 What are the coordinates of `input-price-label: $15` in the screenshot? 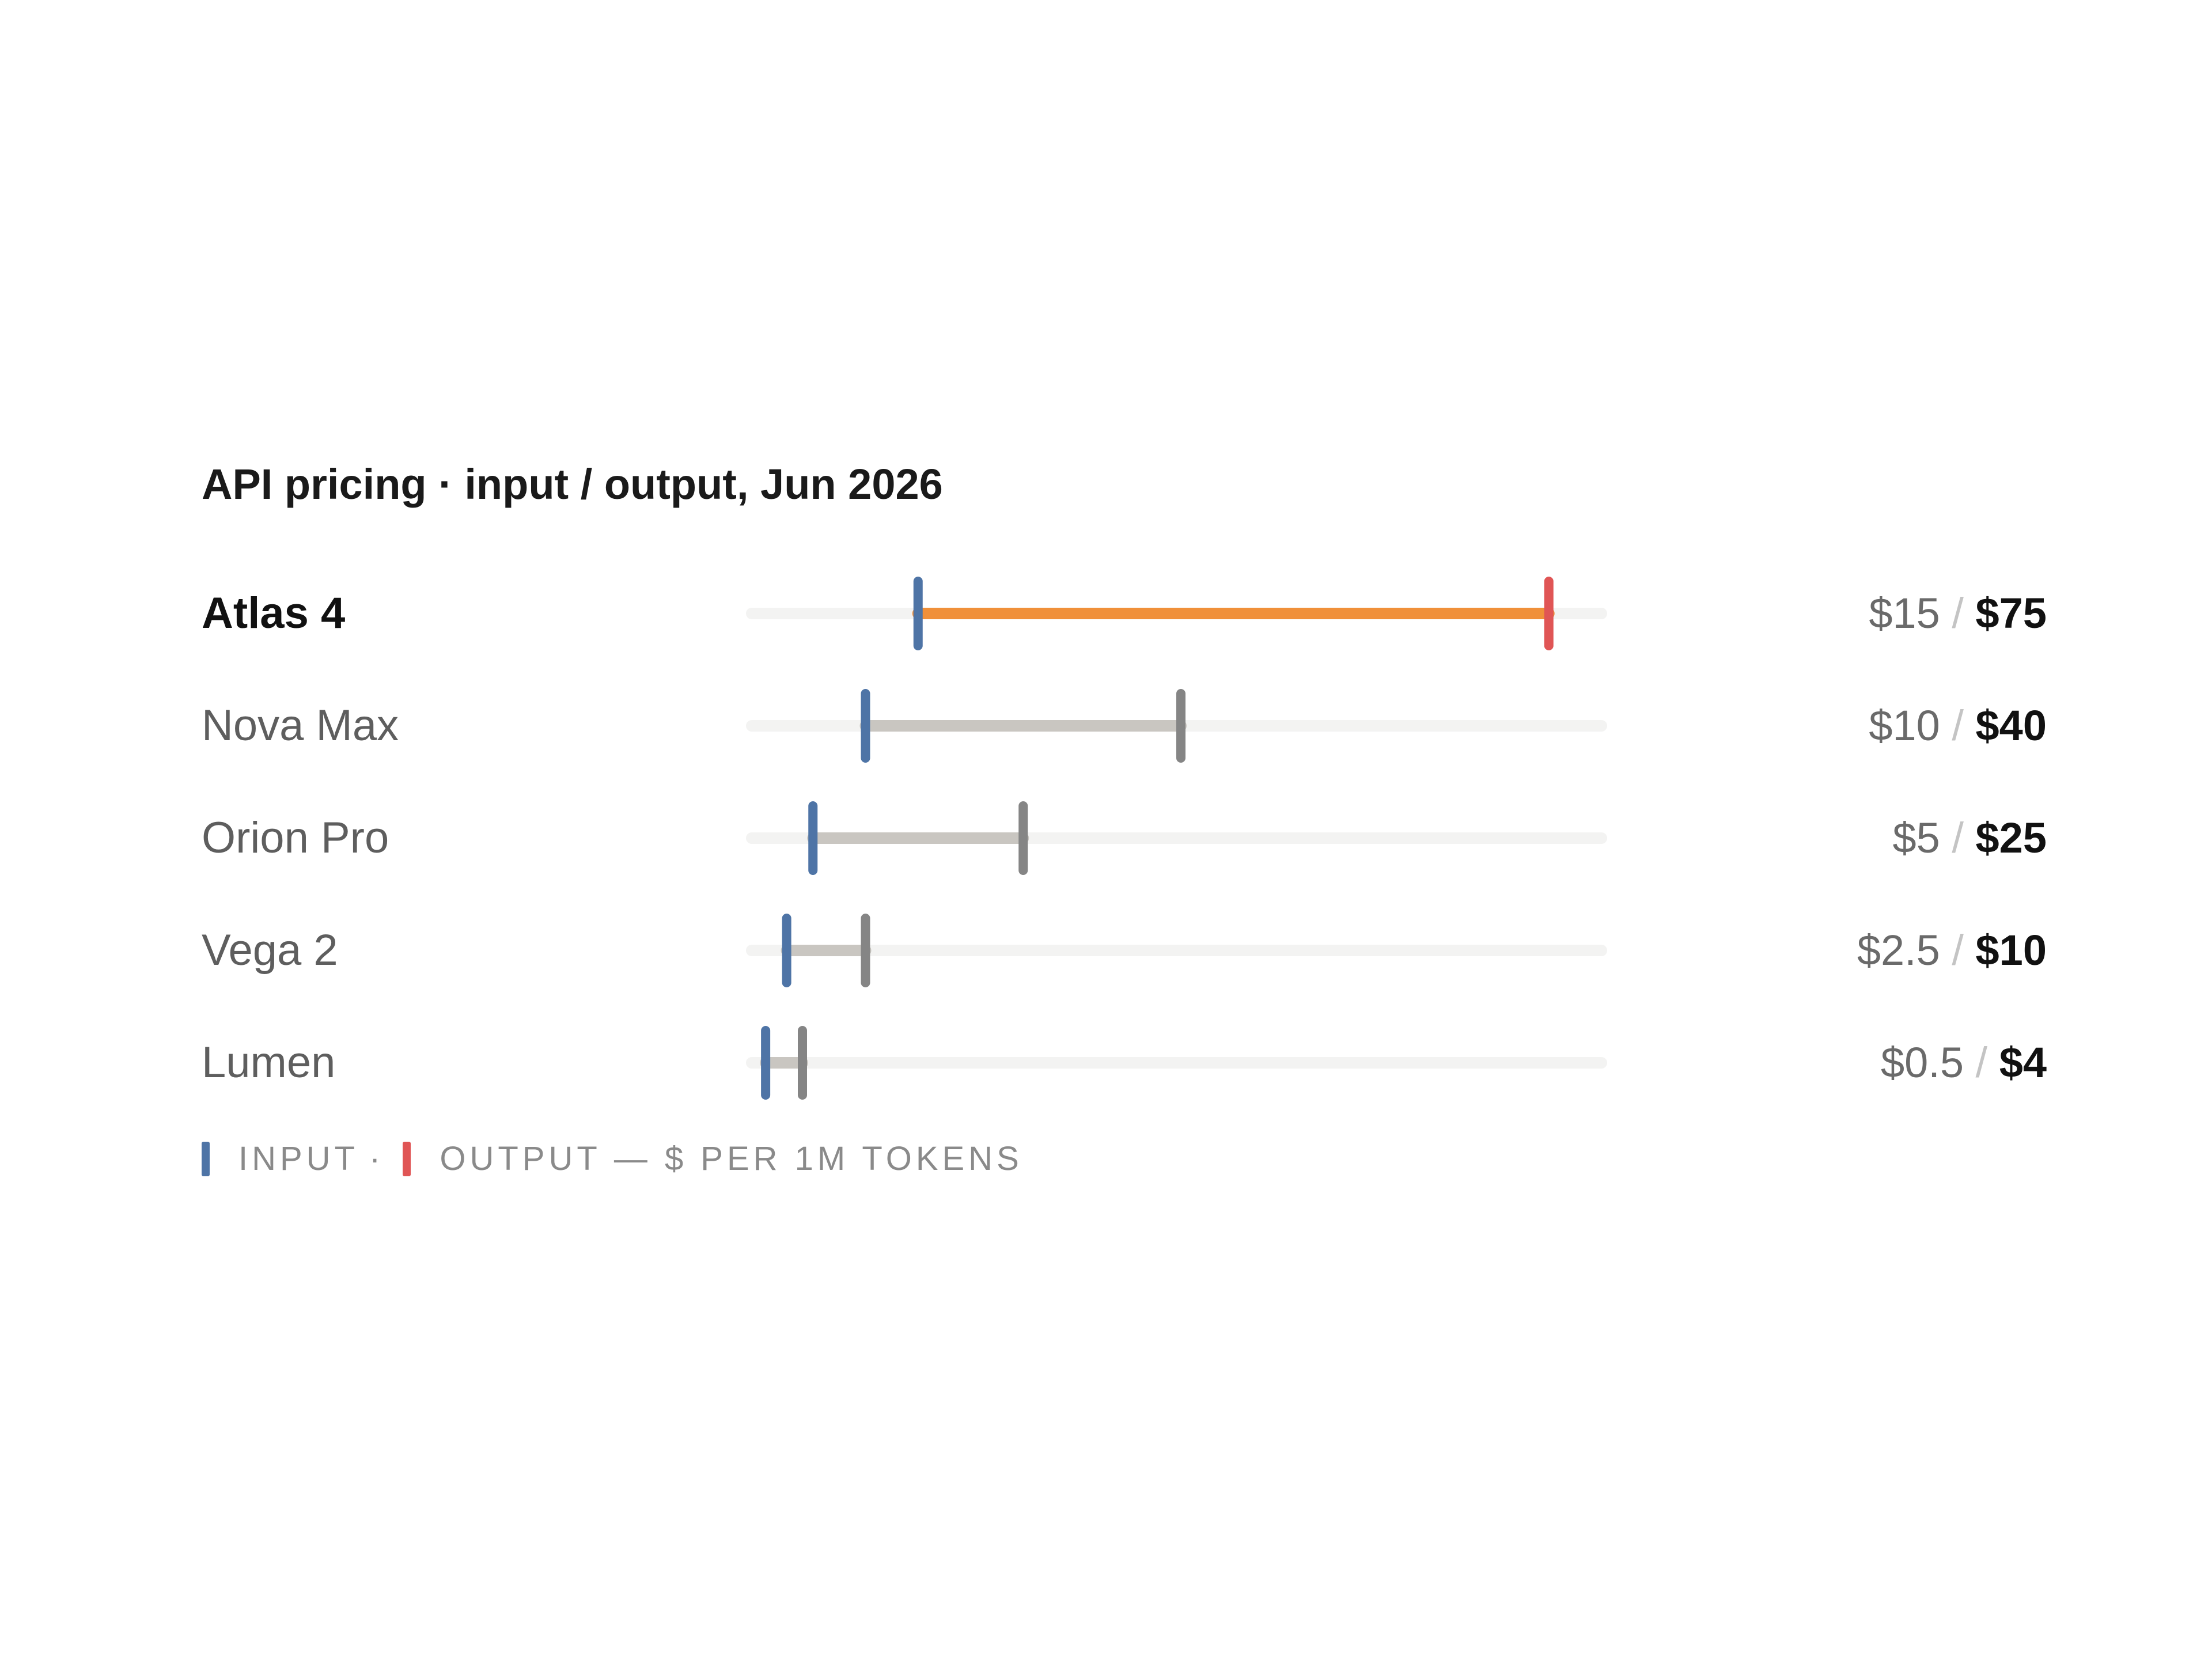 It's located at (1904, 613).